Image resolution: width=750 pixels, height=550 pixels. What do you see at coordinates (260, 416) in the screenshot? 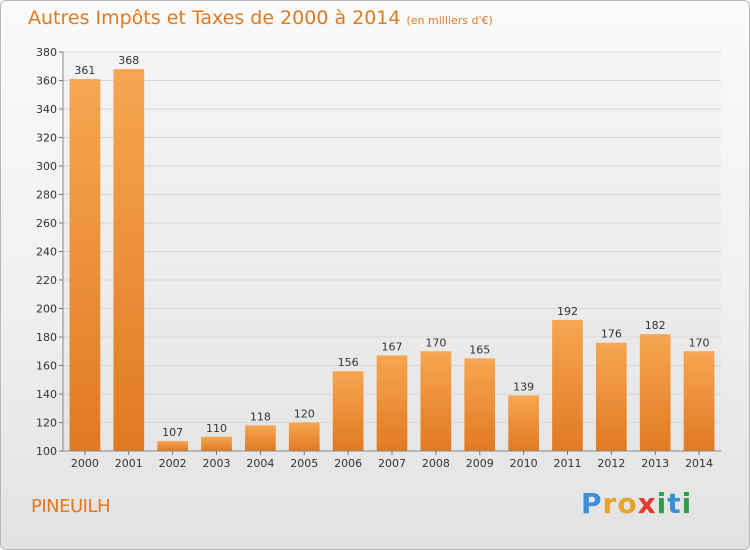
I see `bar-value-label: 118` at bounding box center [260, 416].